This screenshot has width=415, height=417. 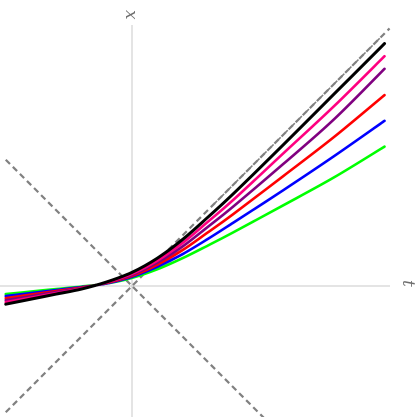 I want to click on x-axis-label: t, so click(x=406, y=283).